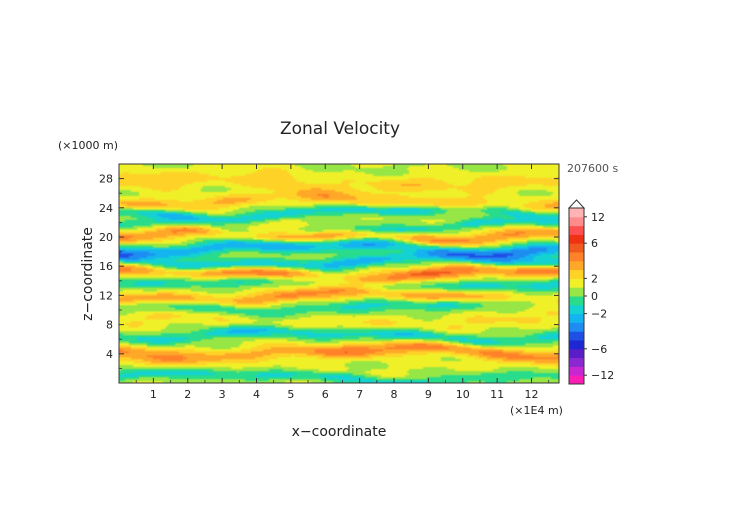  What do you see at coordinates (428, 394) in the screenshot?
I see `x-tick-label: 9` at bounding box center [428, 394].